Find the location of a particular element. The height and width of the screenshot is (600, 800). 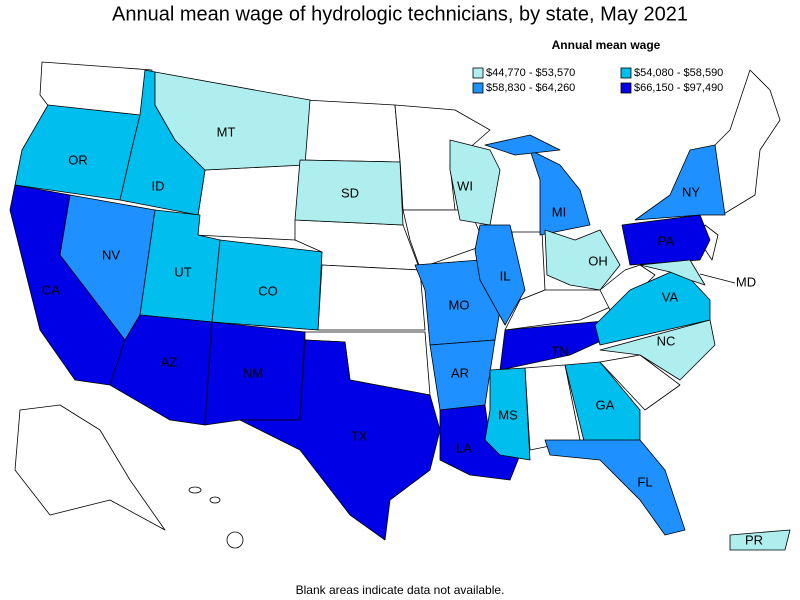

state-label: PA is located at coordinates (666, 240).